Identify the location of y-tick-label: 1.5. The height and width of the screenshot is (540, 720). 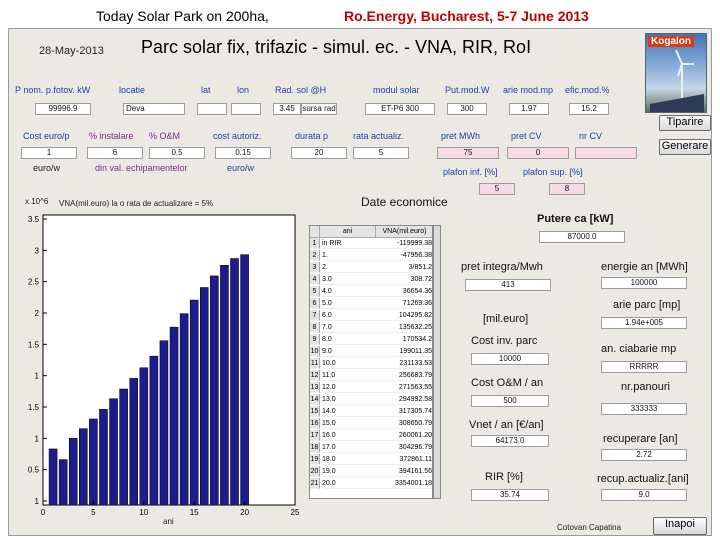
(34, 344).